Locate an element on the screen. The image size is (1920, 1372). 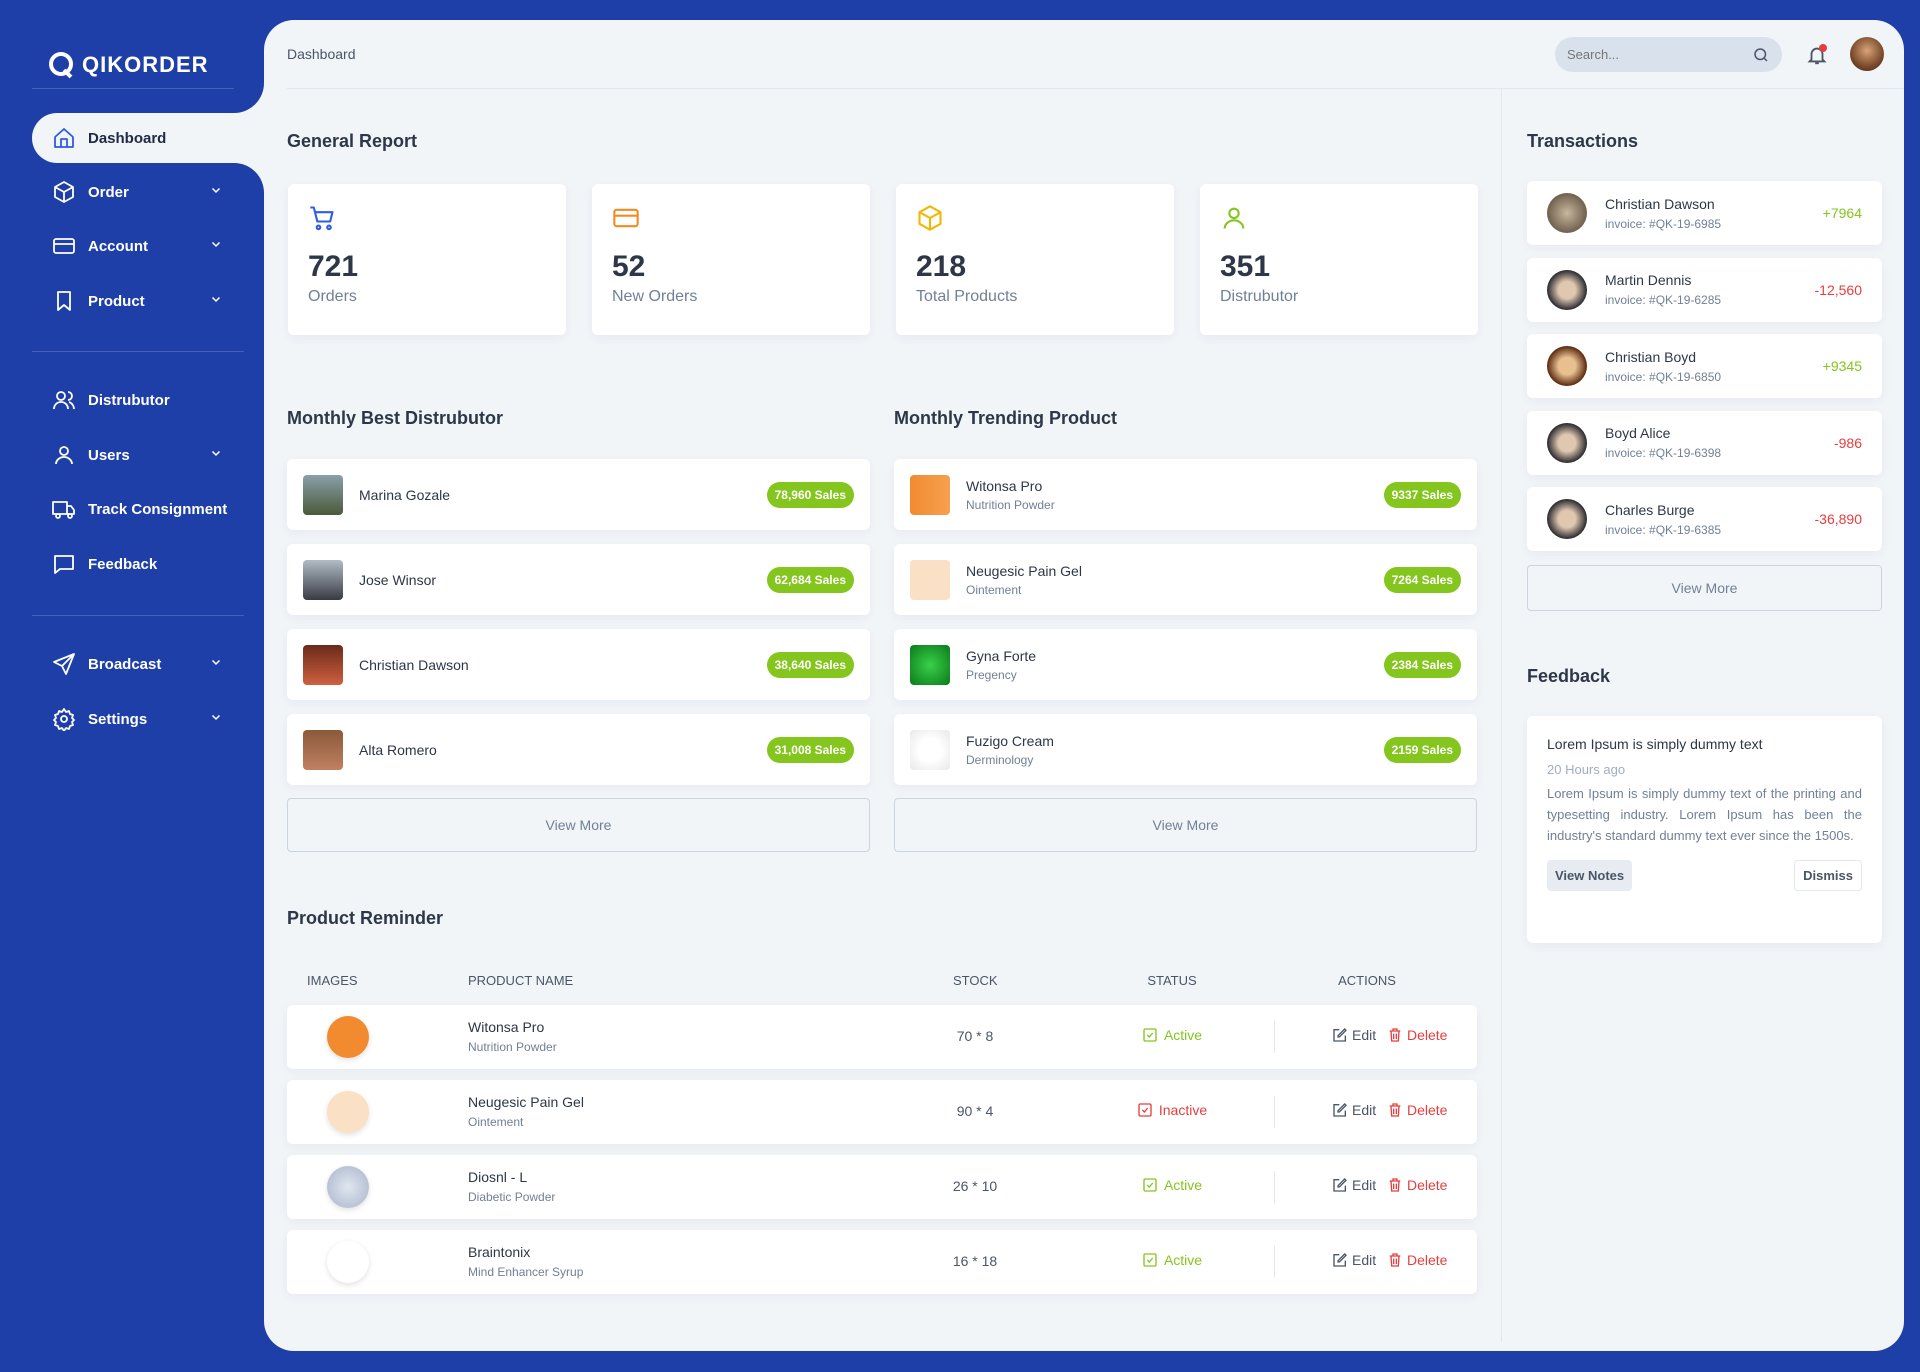
distributor-list-item: Alta Romero 31,008 Sales is located at coordinates (578, 749).